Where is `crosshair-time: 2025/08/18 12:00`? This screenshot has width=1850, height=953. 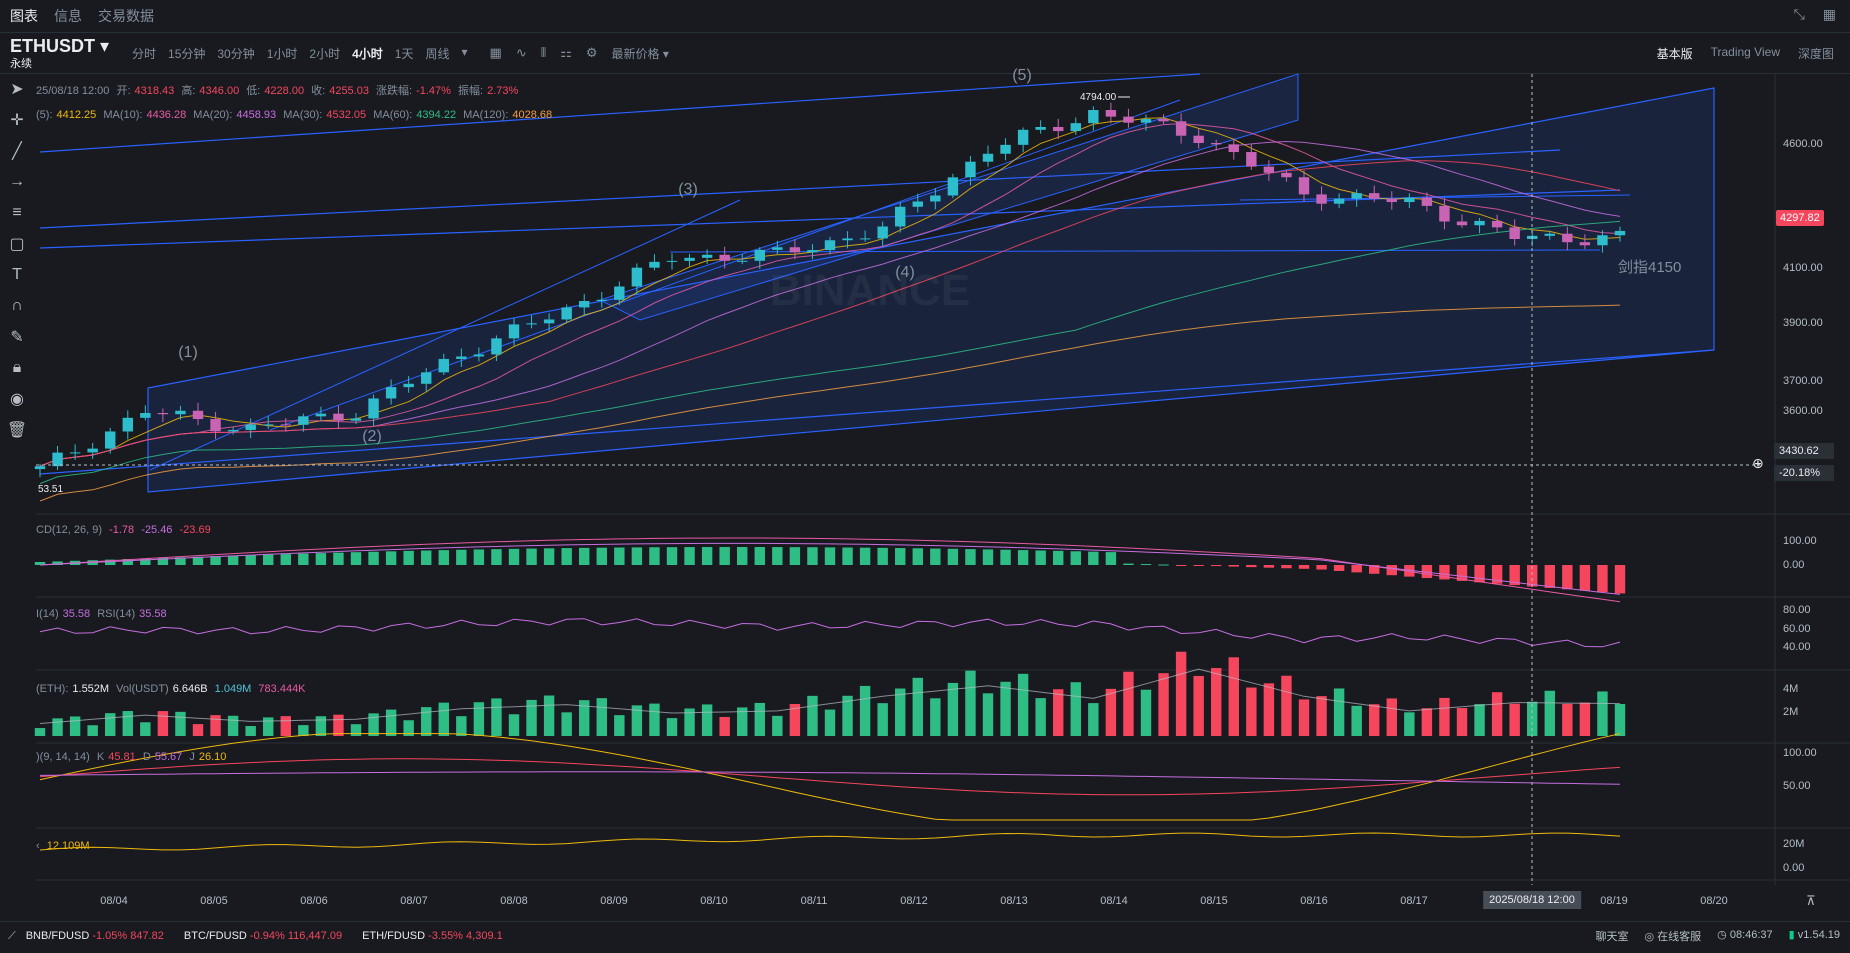 crosshair-time: 2025/08/18 12:00 is located at coordinates (1532, 900).